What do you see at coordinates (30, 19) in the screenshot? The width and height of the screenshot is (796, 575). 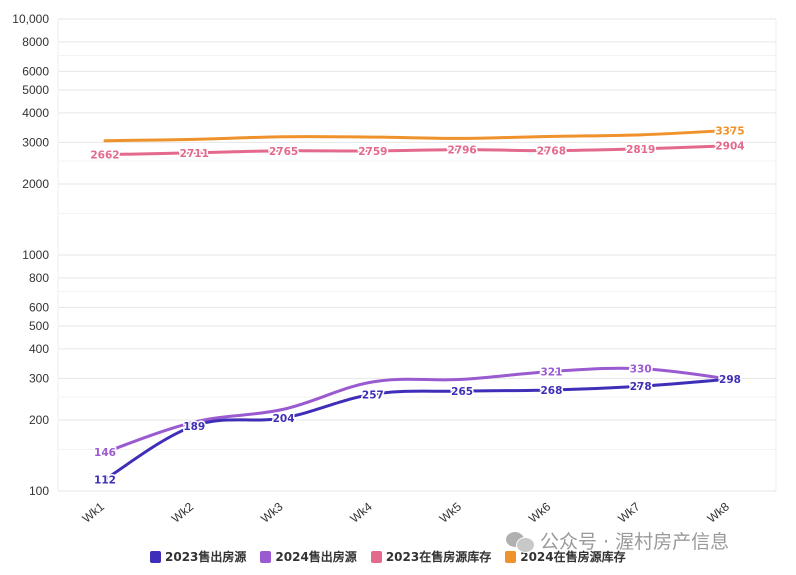 I see `y-tick-label: 10,000` at bounding box center [30, 19].